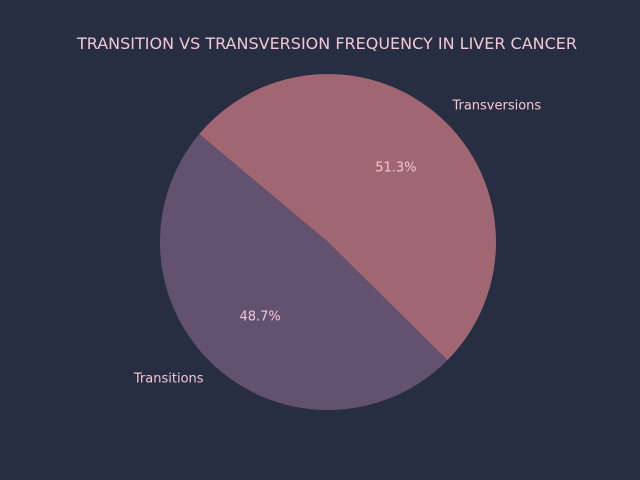 The width and height of the screenshot is (640, 480). Describe the element at coordinates (496, 105) in the screenshot. I see `pie-category-label-transversions: Transversions` at that location.